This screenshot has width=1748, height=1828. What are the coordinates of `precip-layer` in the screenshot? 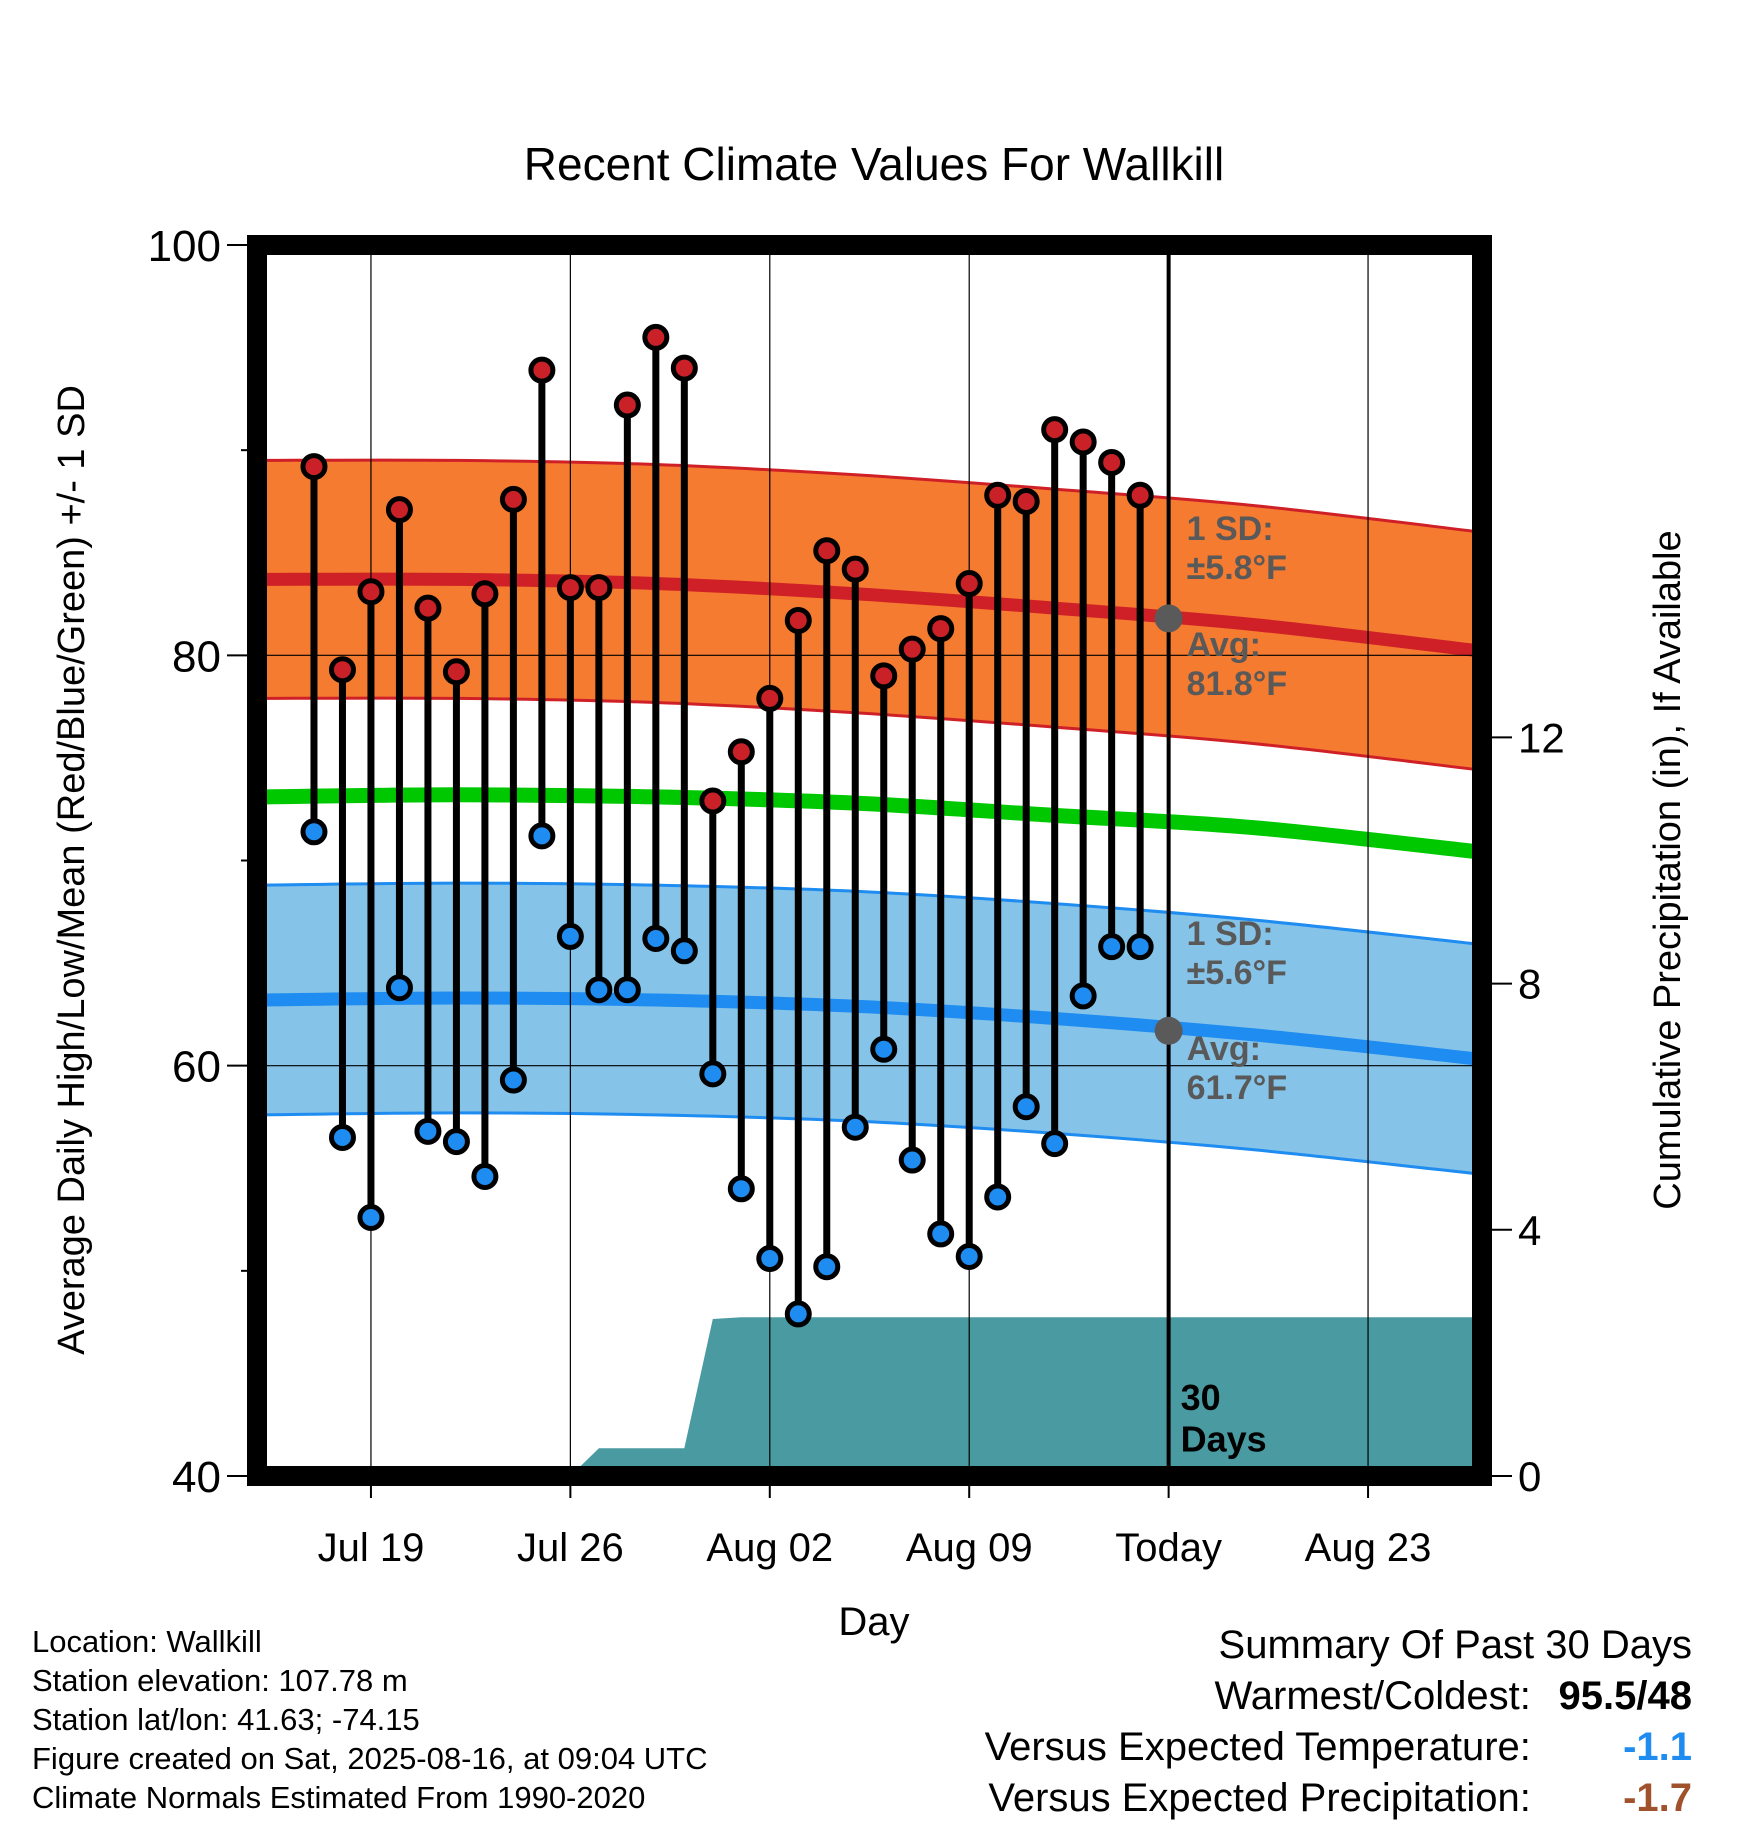 It's located at (869, 1396).